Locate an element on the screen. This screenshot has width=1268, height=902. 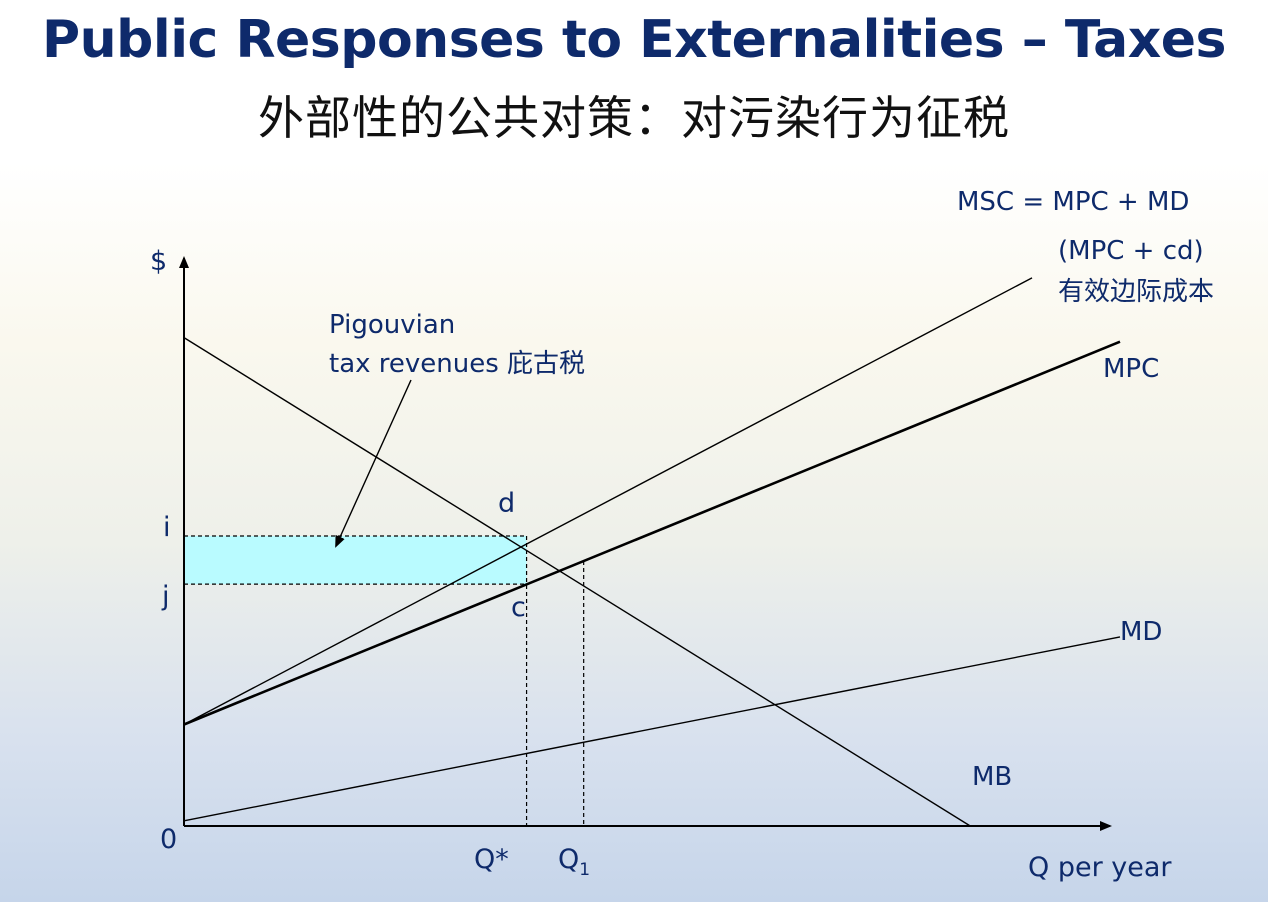
series-label-mb: MB is located at coordinates (992, 777).